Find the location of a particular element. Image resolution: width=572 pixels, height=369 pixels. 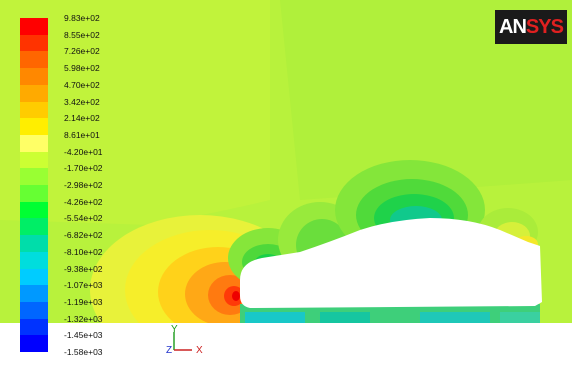

legend-label: -6.82e+02 is located at coordinates (83, 235).